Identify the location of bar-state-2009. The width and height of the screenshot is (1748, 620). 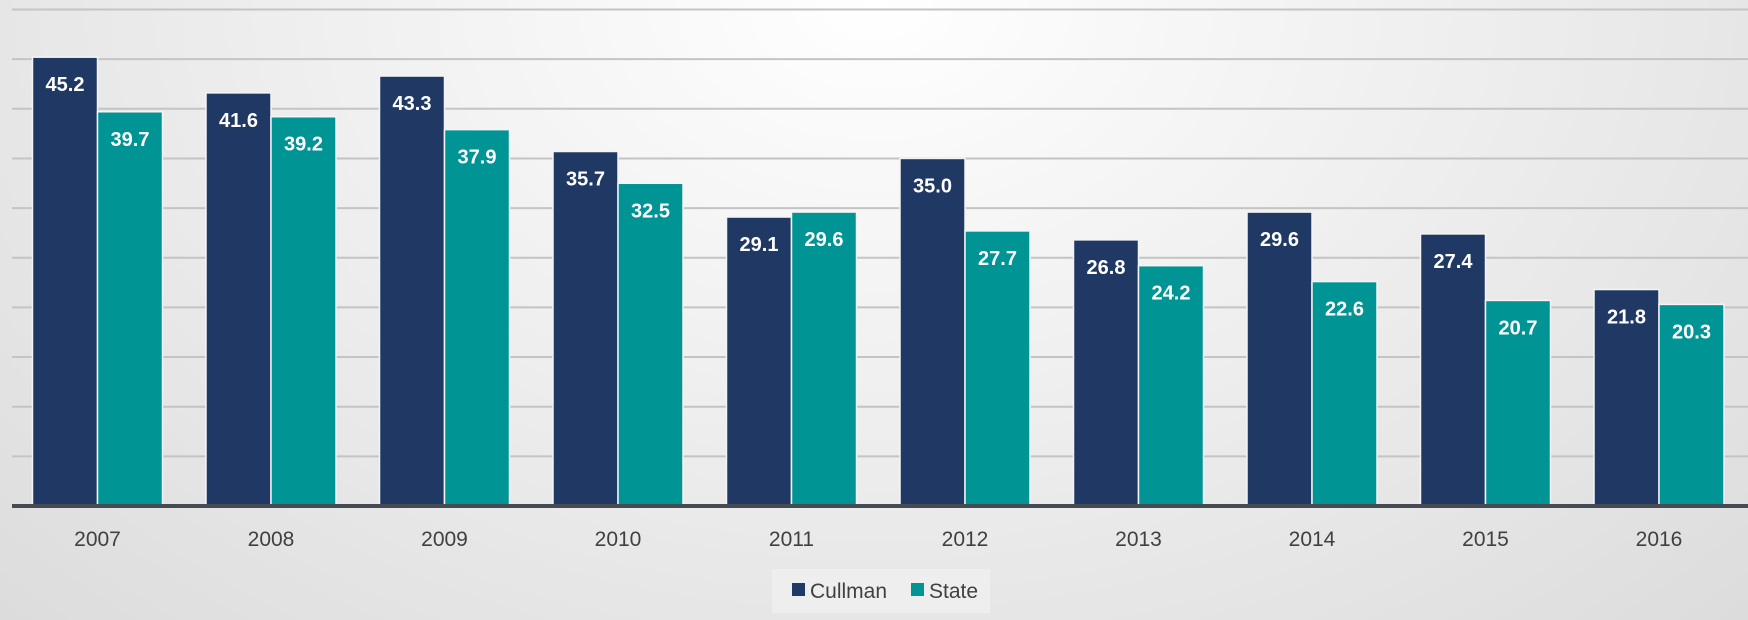
(477, 317).